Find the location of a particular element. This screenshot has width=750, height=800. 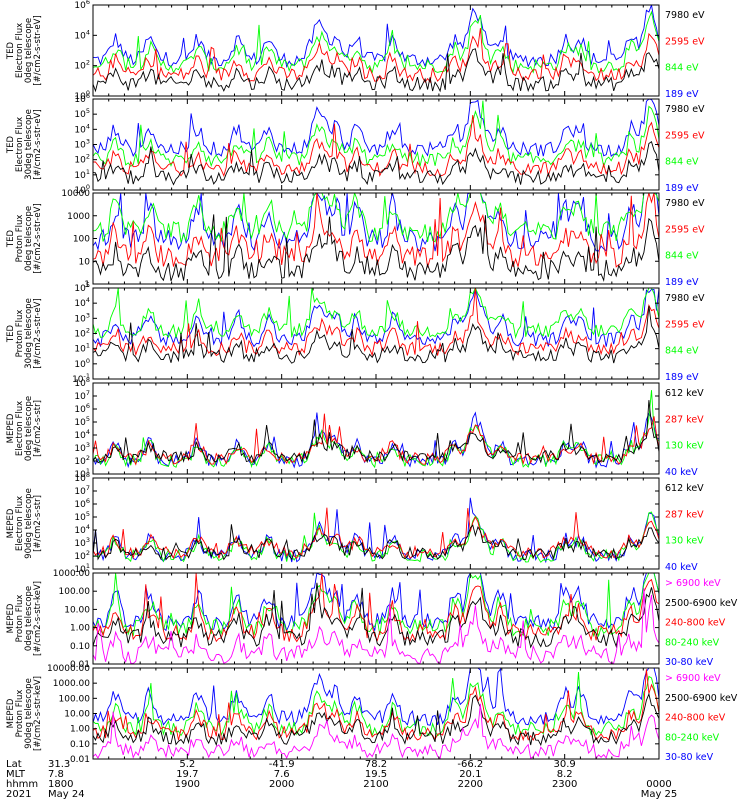

bottom-tick-label: May 24 is located at coordinates (66, 794).